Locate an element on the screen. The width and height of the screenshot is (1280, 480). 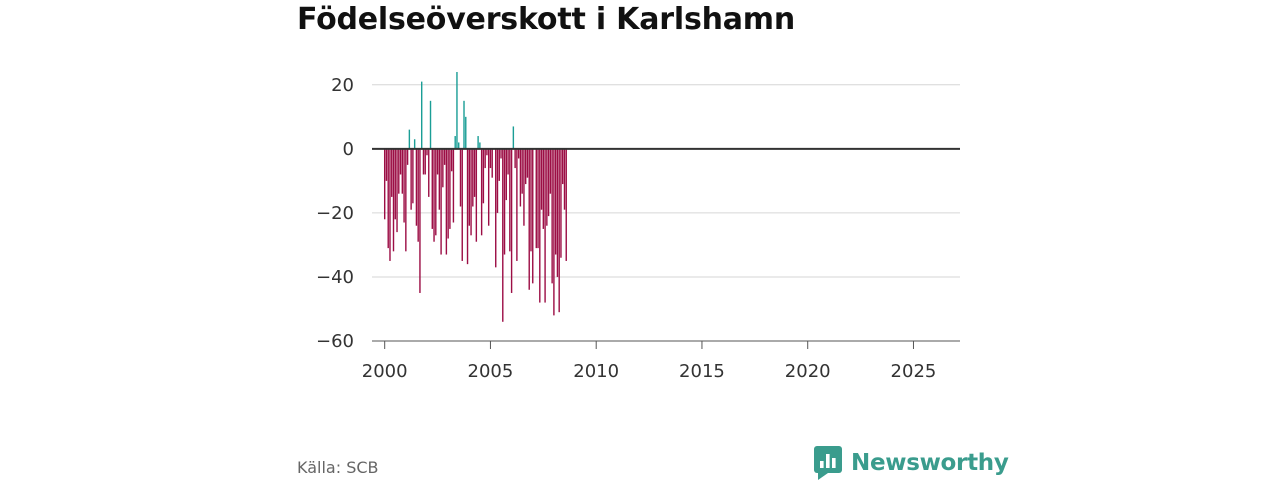
y-tick-label: −40 is located at coordinates (335, 277).